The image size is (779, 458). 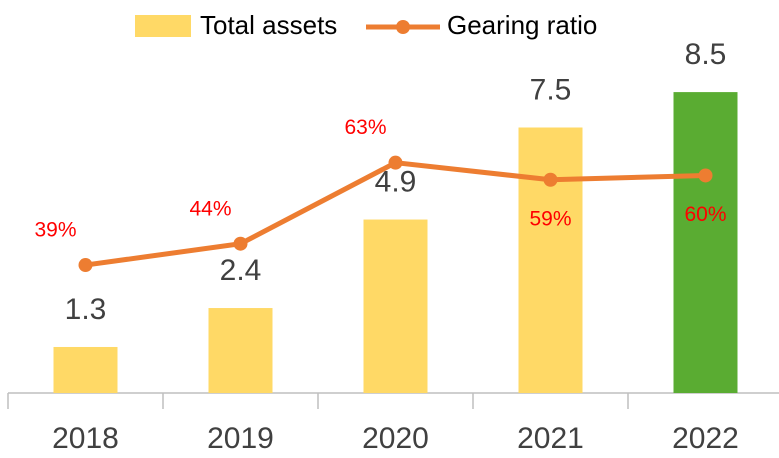 I want to click on data-label: 7.5, so click(x=551, y=89).